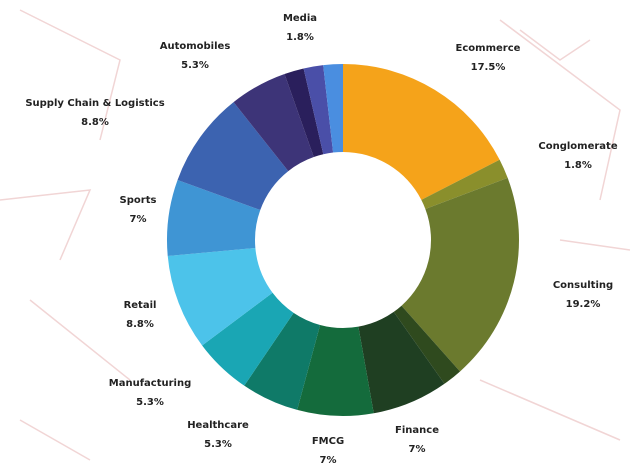  I want to click on slice-value-label: 17.5%, so click(488, 67).